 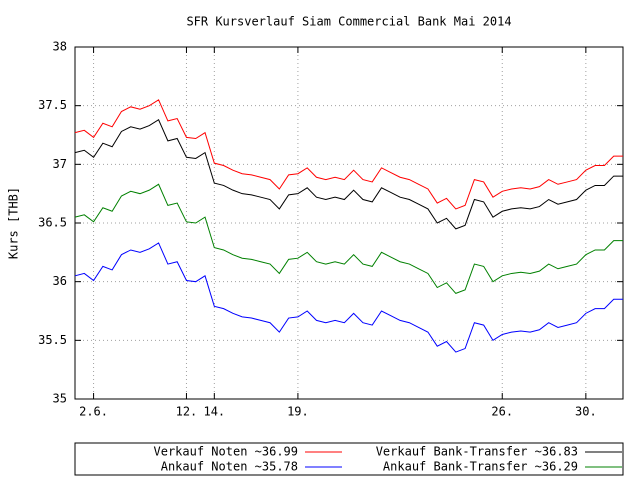 I want to click on x-tick-label: 19., so click(x=298, y=412).